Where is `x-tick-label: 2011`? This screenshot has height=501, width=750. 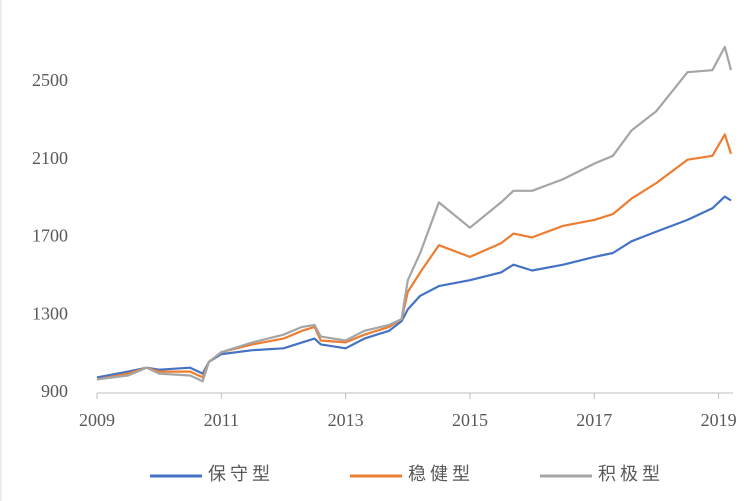 x-tick-label: 2011 is located at coordinates (221, 420).